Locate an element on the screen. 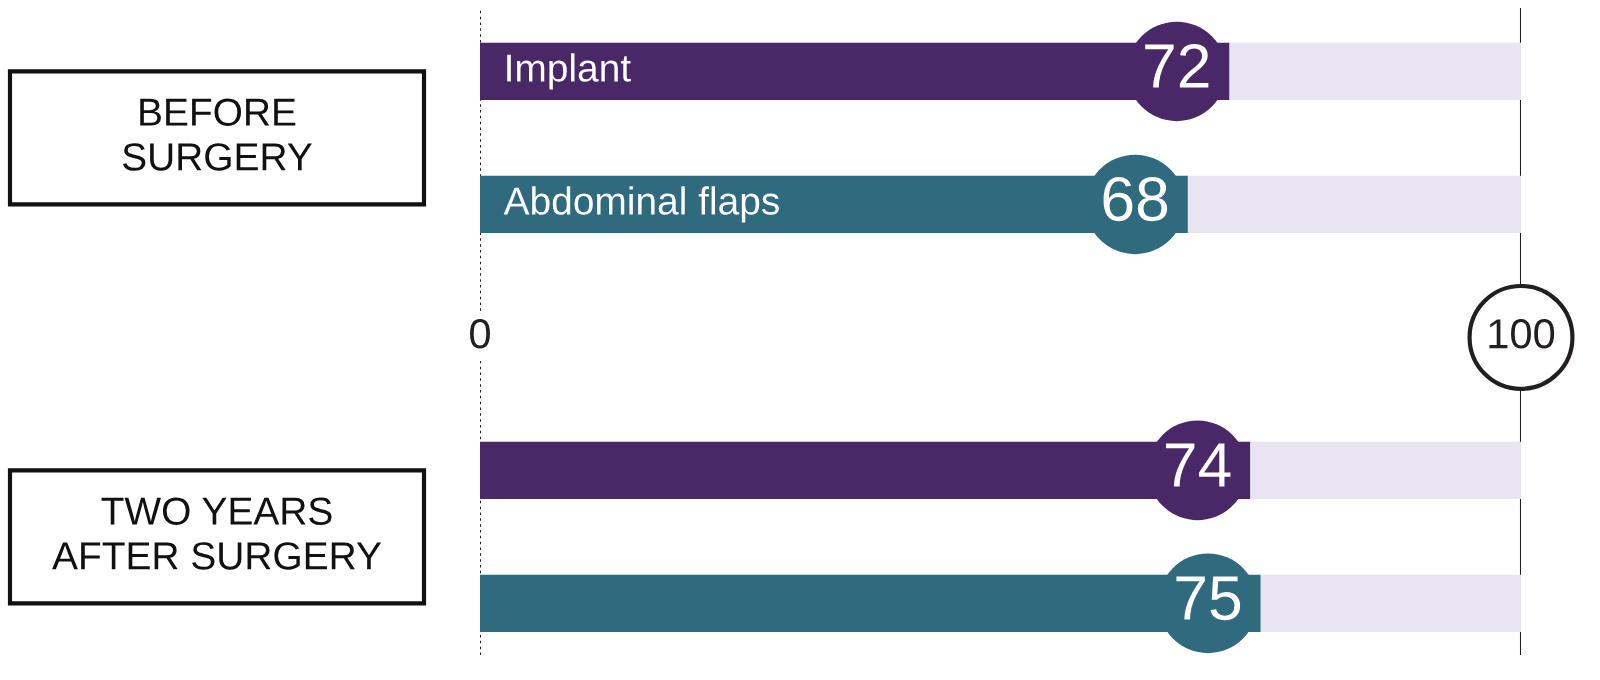 The height and width of the screenshot is (680, 1600). data-label: 75 is located at coordinates (1208, 598).